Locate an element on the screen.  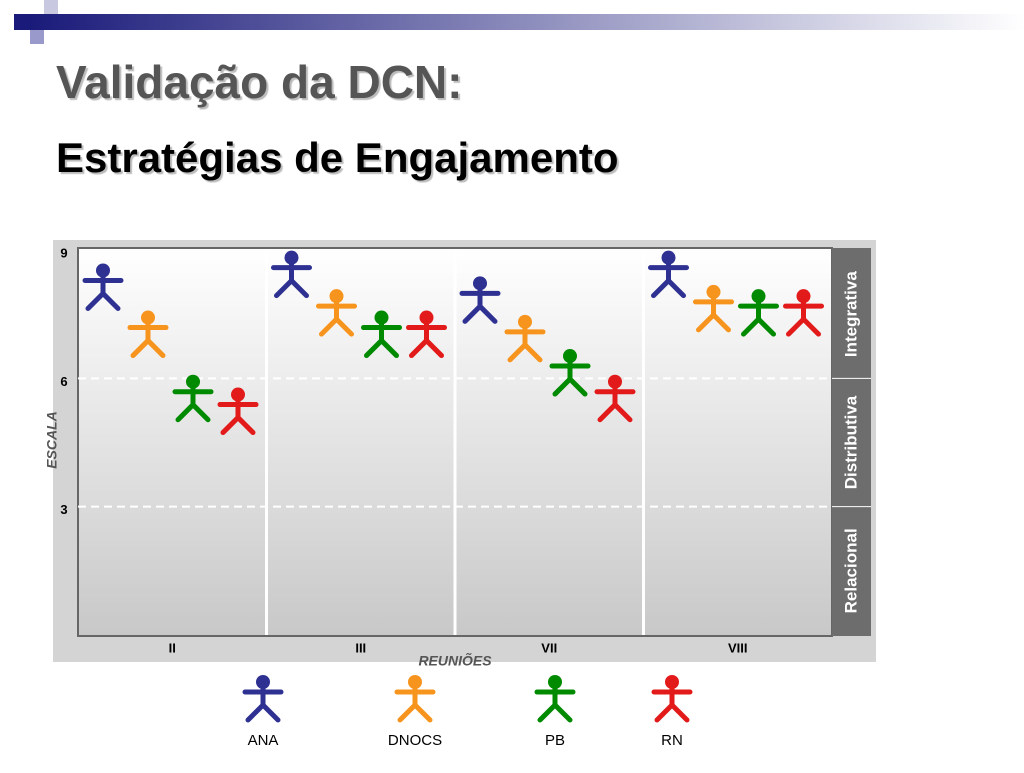
legend-label: ANA is located at coordinates (263, 740).